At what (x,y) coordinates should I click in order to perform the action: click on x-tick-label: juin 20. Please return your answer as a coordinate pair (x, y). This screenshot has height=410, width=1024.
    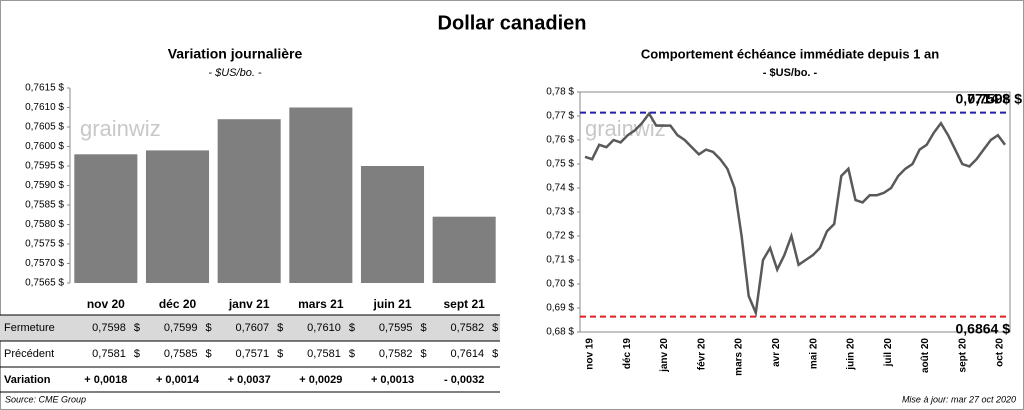
    Looking at the image, I should click on (851, 354).